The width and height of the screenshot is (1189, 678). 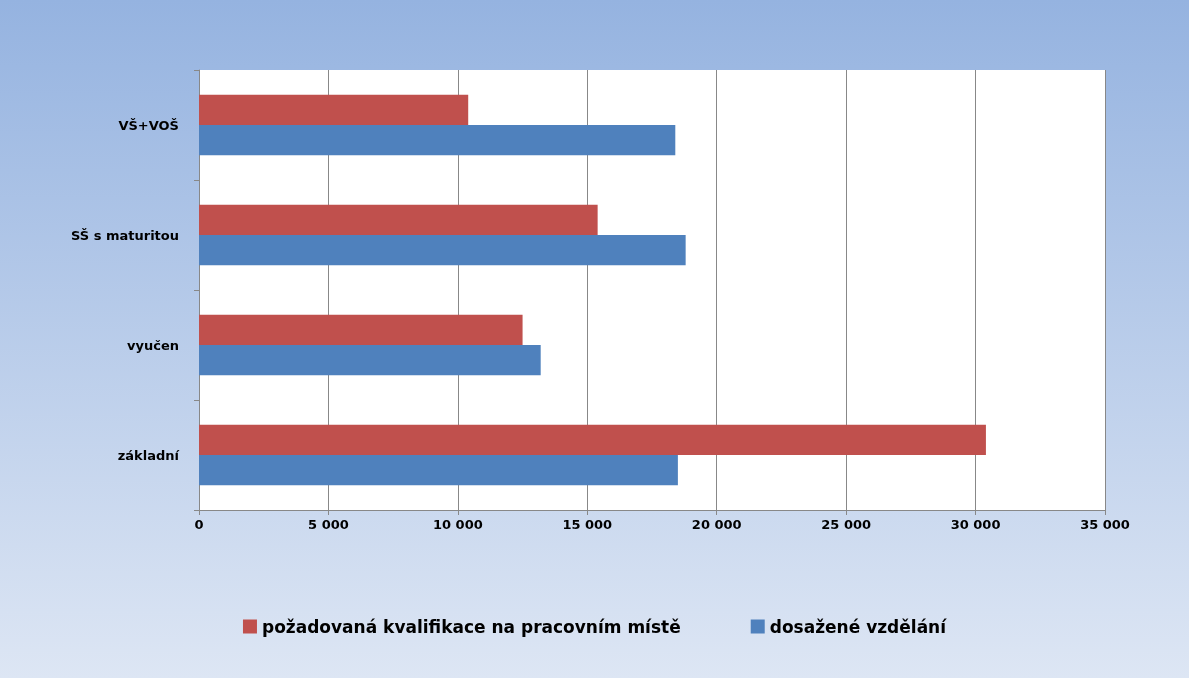 I want to click on x-tick-label: 20 000, so click(x=716, y=524).